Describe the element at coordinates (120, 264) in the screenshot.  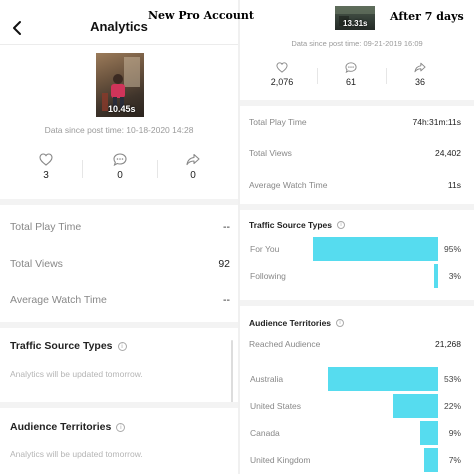
I see `metric-total-views: Total Views 92` at that location.